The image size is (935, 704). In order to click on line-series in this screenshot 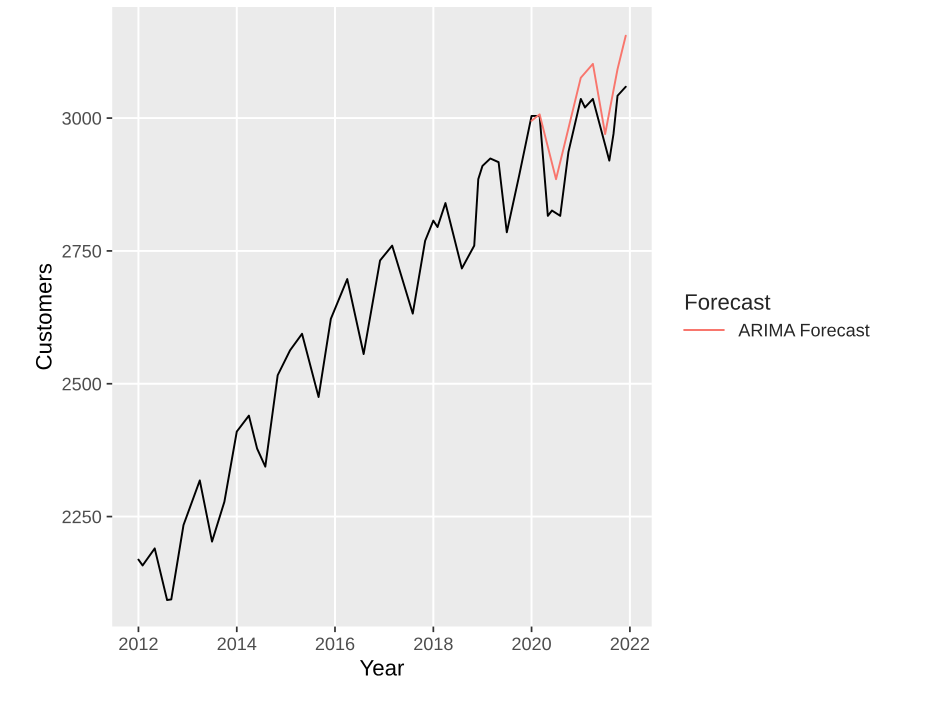, I will do `click(578, 107)`.